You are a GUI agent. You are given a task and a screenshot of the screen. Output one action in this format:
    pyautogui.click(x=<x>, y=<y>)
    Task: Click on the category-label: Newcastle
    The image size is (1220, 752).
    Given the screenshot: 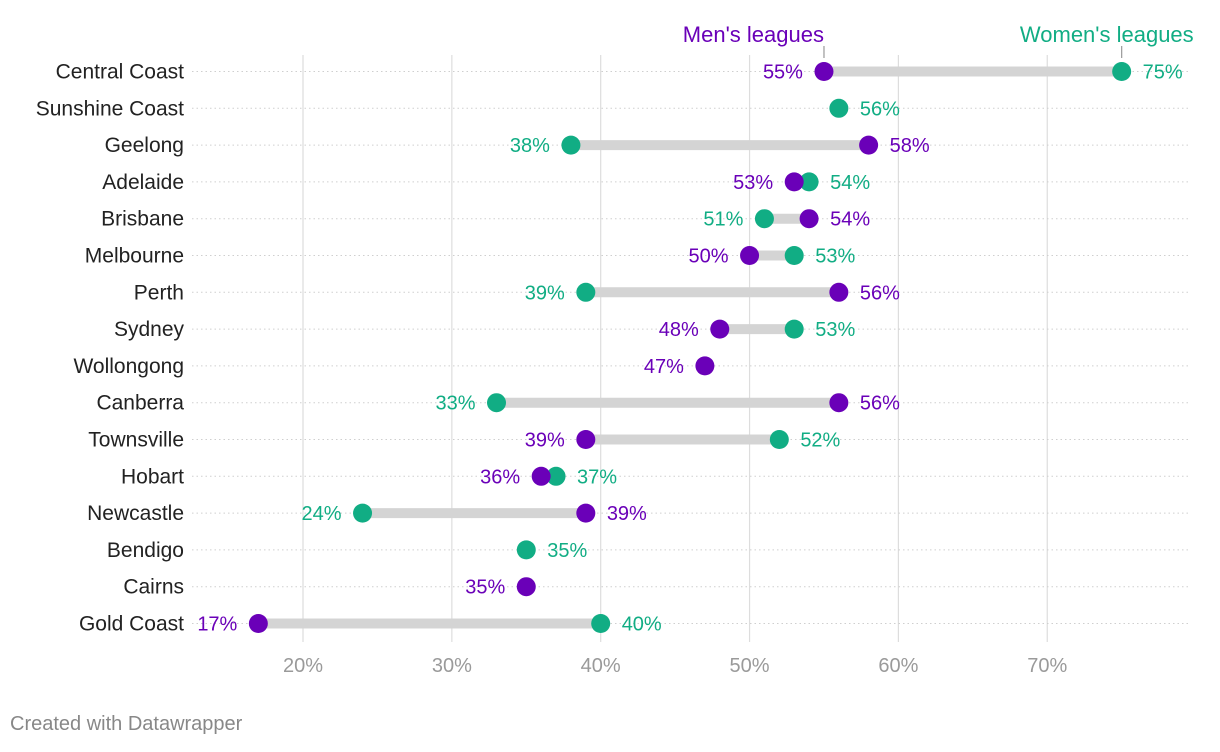 What is the action you would take?
    pyautogui.click(x=135, y=513)
    